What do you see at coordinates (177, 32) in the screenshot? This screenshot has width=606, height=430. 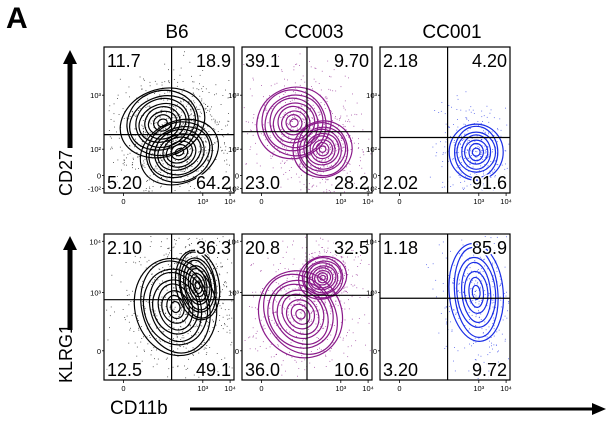 I see `column-title-b6: B6` at bounding box center [177, 32].